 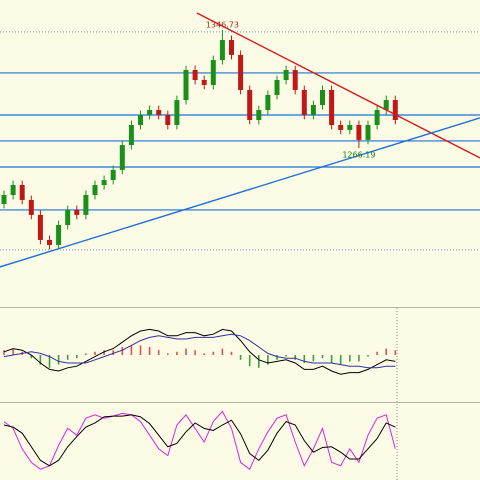 I want to click on macd-signal, so click(x=199, y=351).